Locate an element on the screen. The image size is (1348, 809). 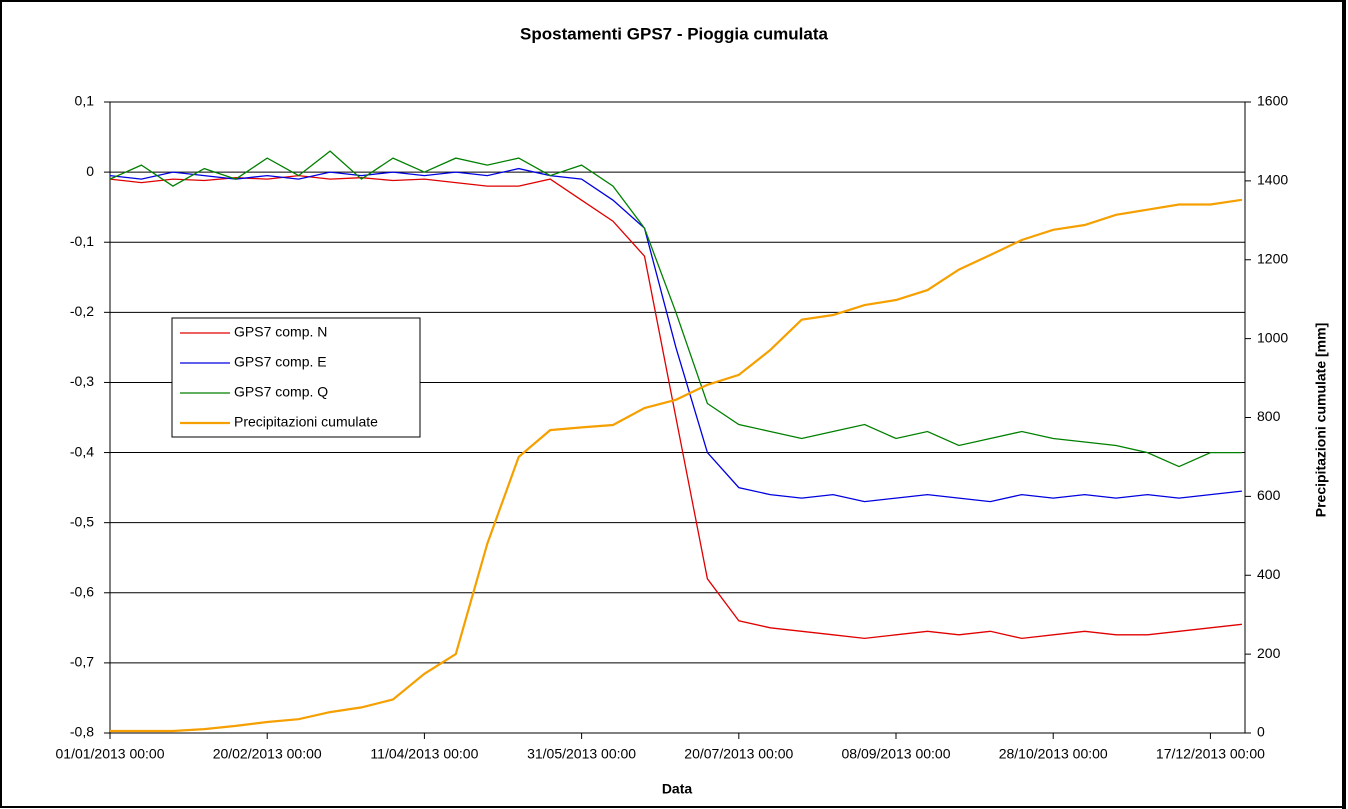
x-tick-label: 31/05/2013 00:00 is located at coordinates (581, 754).